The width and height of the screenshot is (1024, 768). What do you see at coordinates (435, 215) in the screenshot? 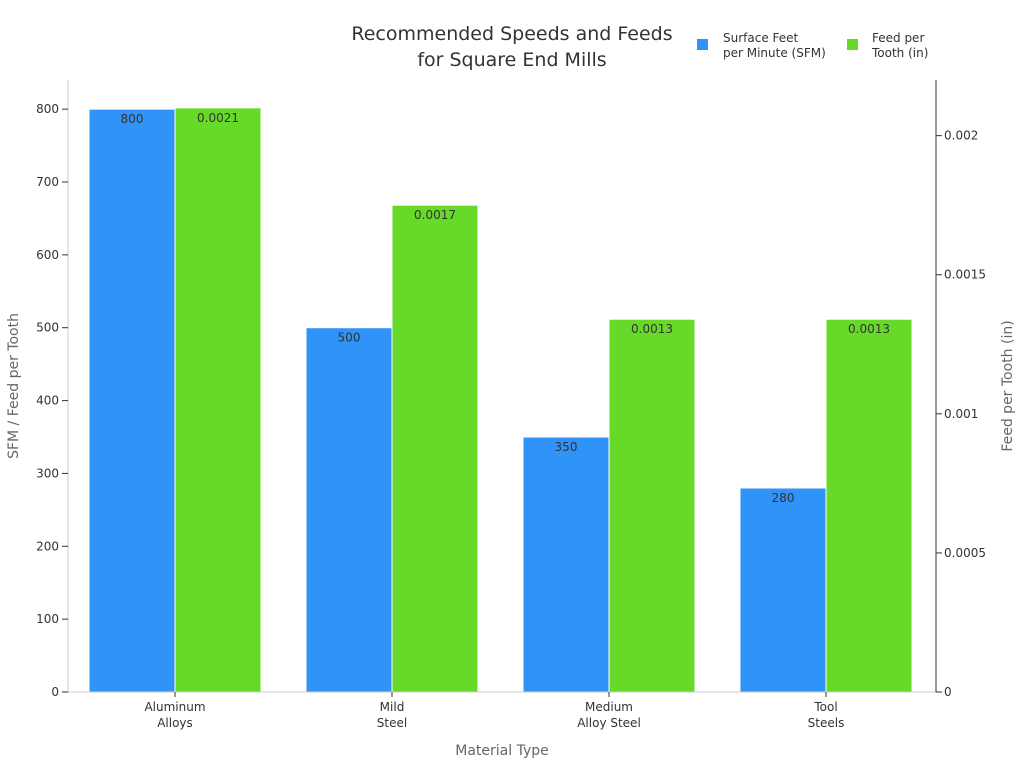
I see `data-label-feed-1: 0.0017` at bounding box center [435, 215].